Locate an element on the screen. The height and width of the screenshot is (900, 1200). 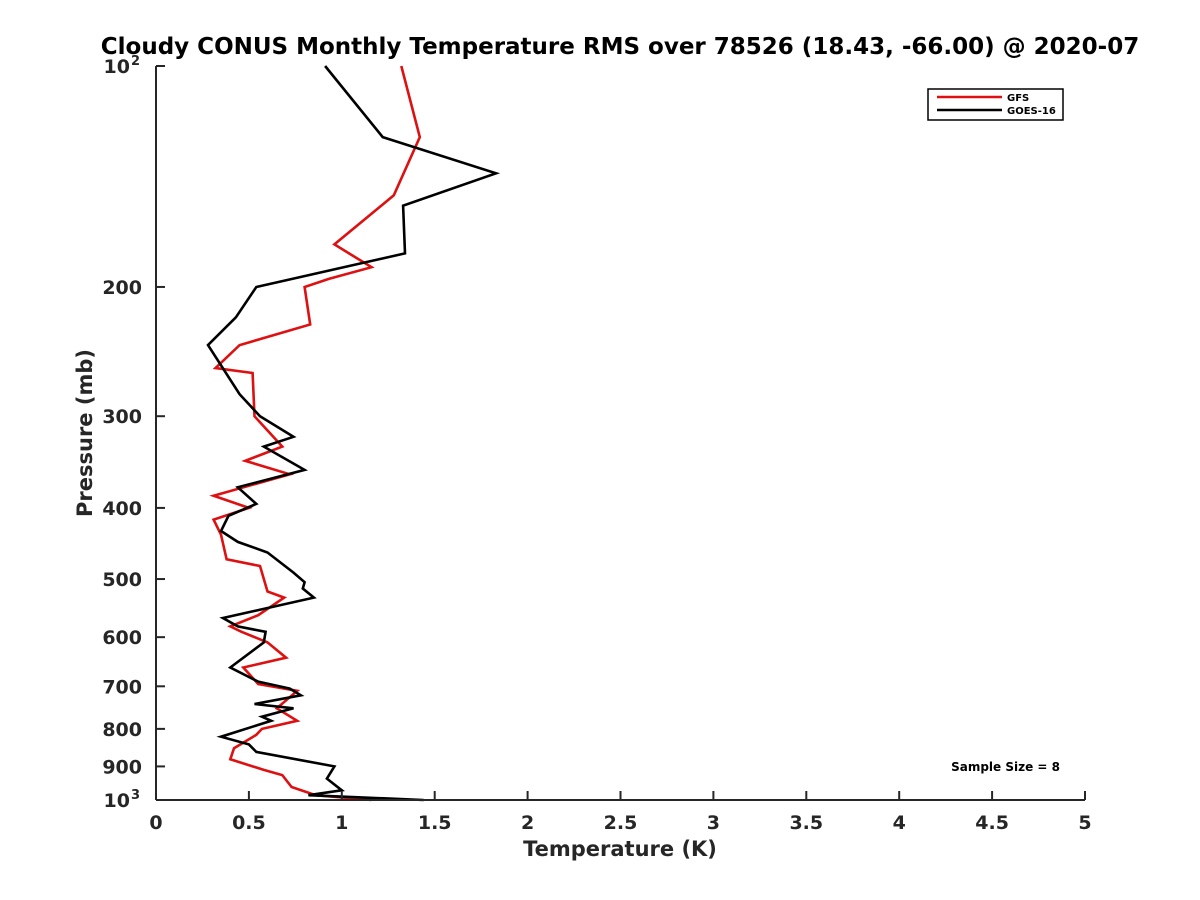
x-tick-label: 5 is located at coordinates (1084, 823).